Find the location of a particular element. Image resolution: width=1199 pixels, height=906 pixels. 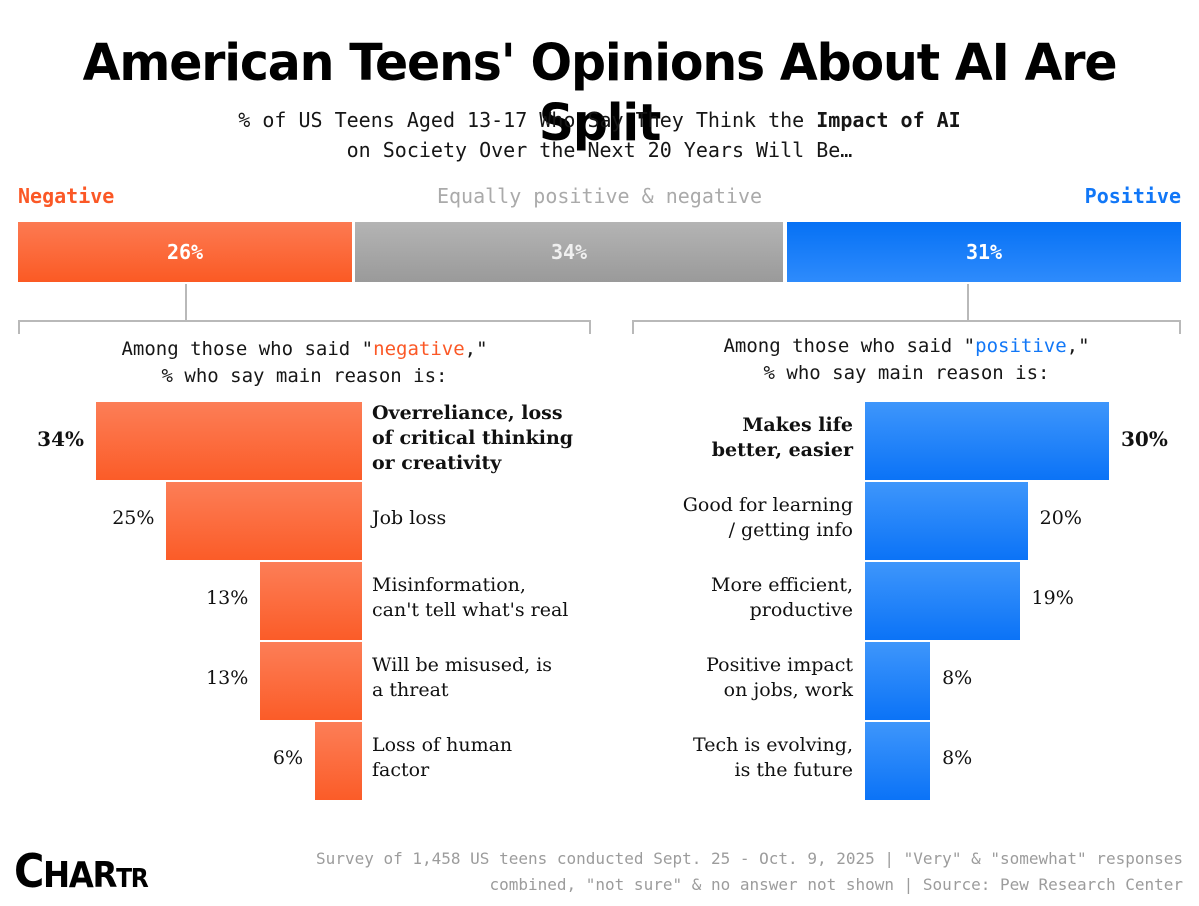

stacked-segment-negative: 26% is located at coordinates (185, 252).